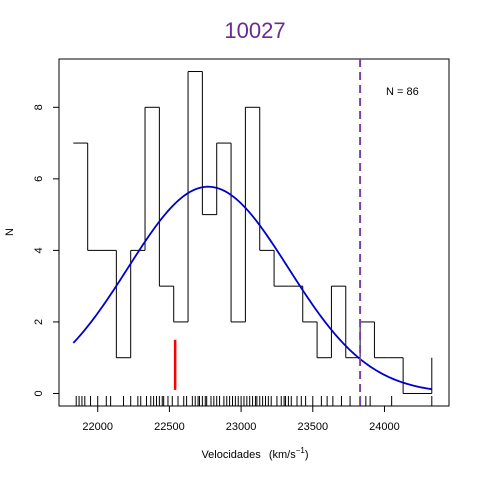 This screenshot has width=480, height=480. Describe the element at coordinates (241, 419) in the screenshot. I see `x-axis: 22000 22500 23000 23500 24000` at that location.